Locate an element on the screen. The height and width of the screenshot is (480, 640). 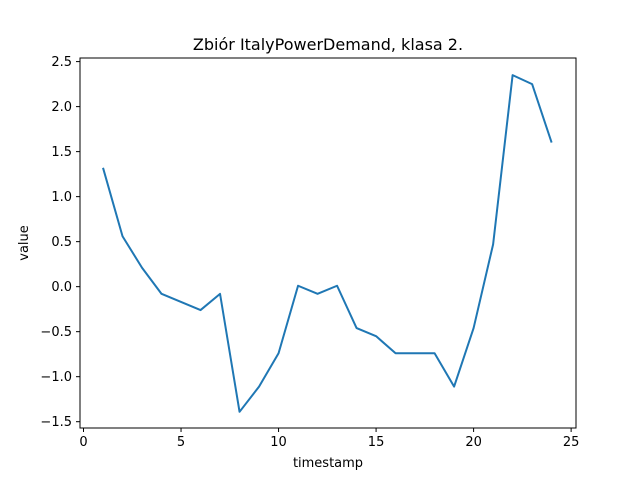
y-tick-label: 1.0 is located at coordinates (61, 197).